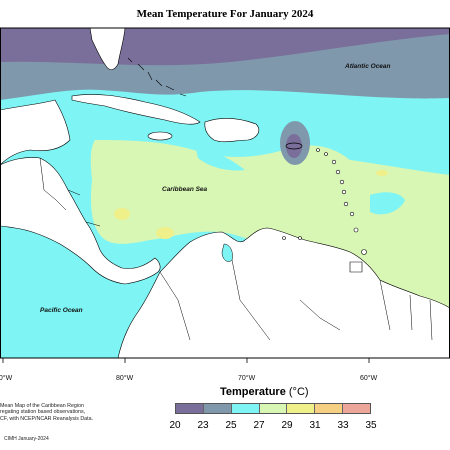 This screenshot has width=450, height=450. Describe the element at coordinates (231, 425) in the screenshot. I see `legend-tick-label: 25` at that location.